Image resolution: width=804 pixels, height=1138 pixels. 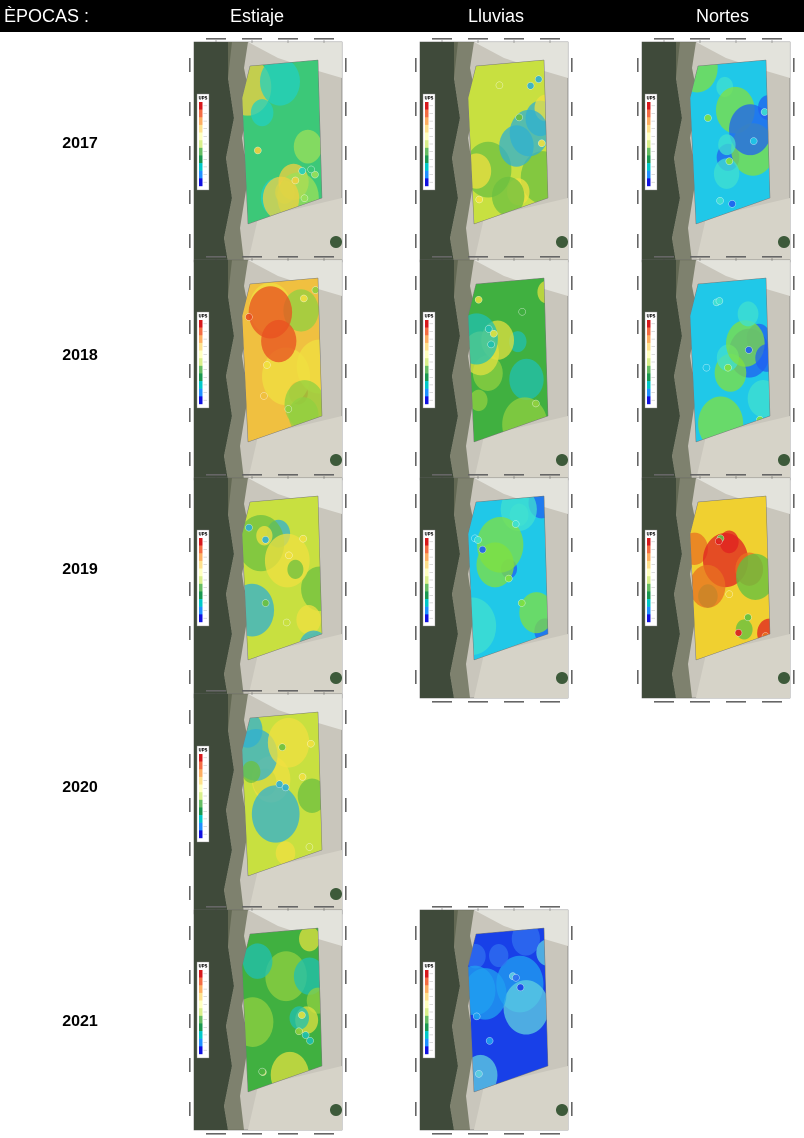 What do you see at coordinates (80, 787) in the screenshot?
I see `year-label-2020: 2020` at bounding box center [80, 787].